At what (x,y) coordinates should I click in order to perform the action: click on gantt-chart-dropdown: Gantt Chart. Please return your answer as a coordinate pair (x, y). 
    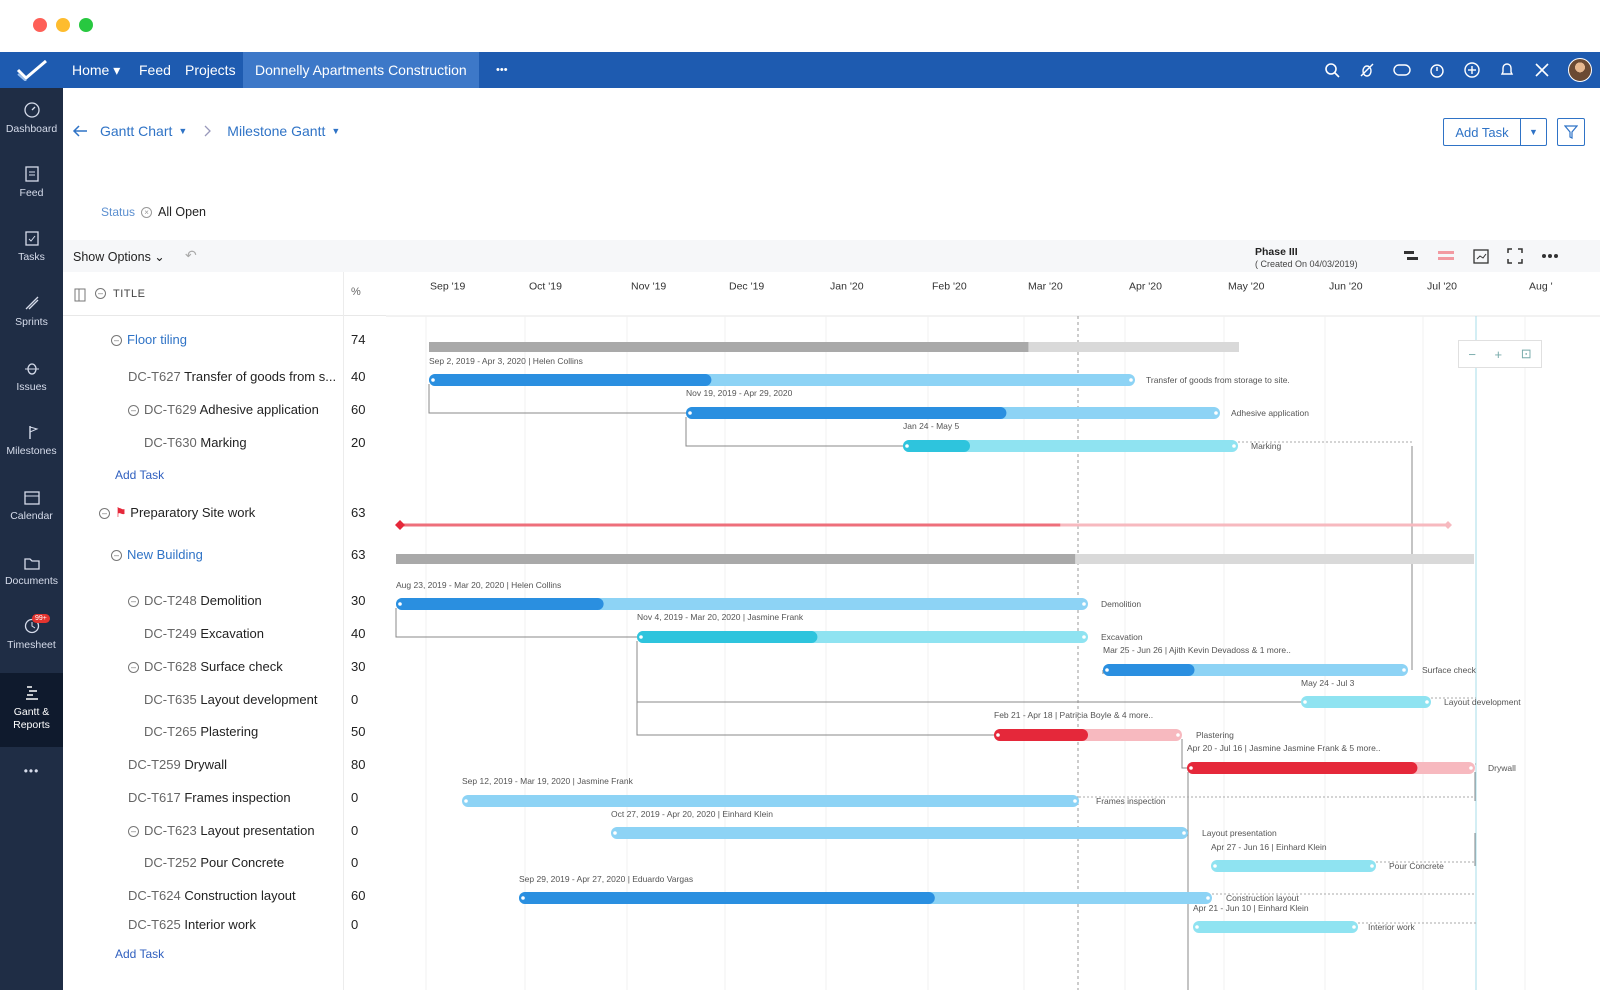
    Looking at the image, I should click on (136, 131).